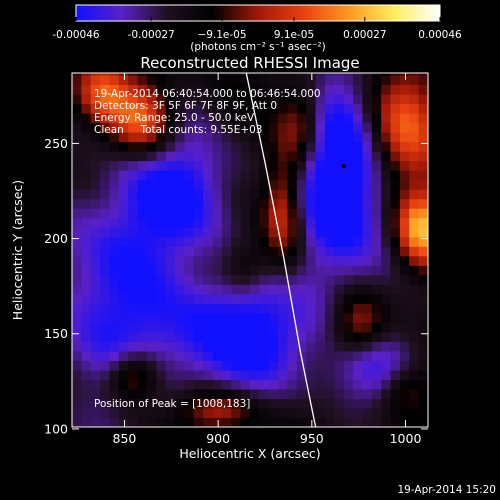 This screenshot has height=500, width=500. Describe the element at coordinates (221, 35) in the screenshot. I see `colorbar-tick-label: −9.1e-05` at that location.